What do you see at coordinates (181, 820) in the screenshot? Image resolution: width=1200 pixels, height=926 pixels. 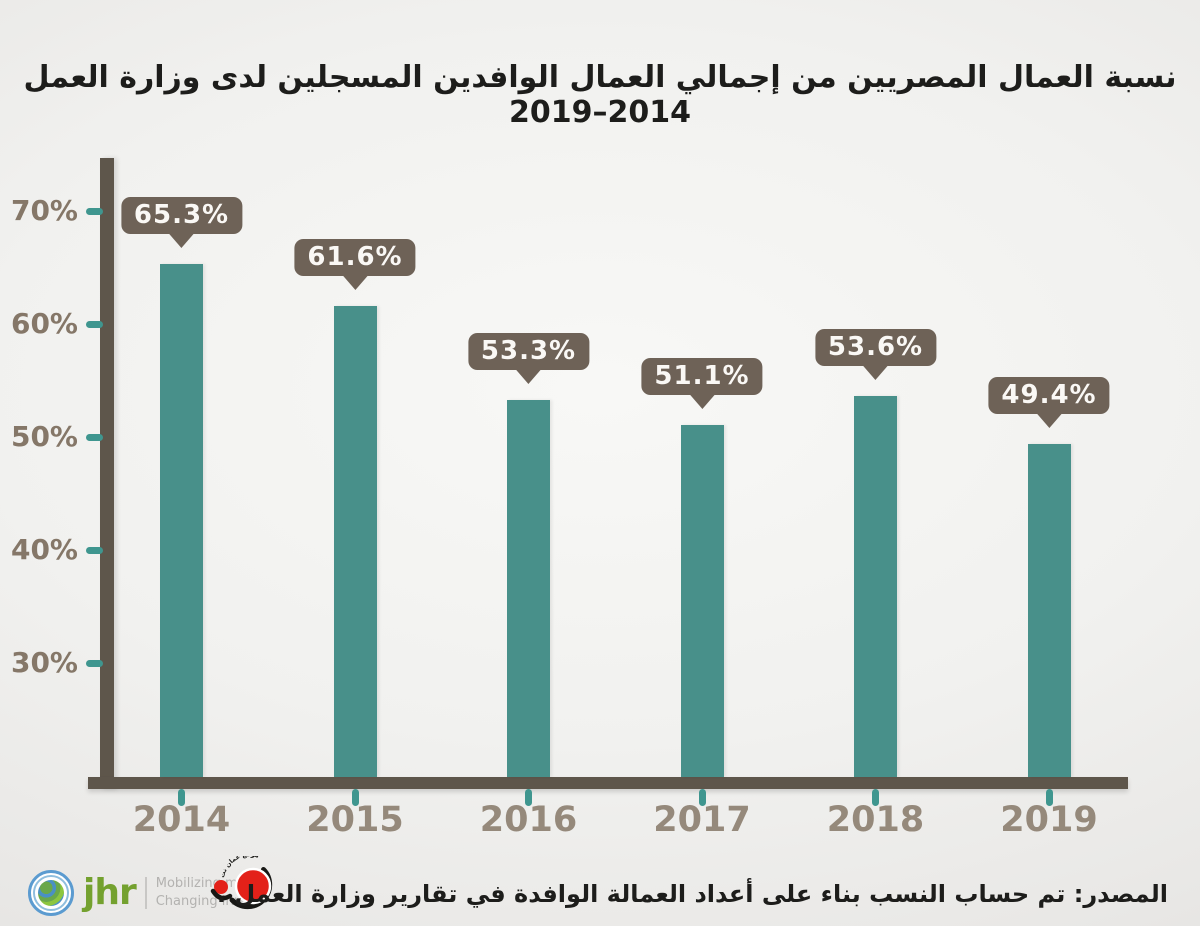 I see `x-axis-label: 2014` at bounding box center [181, 820].